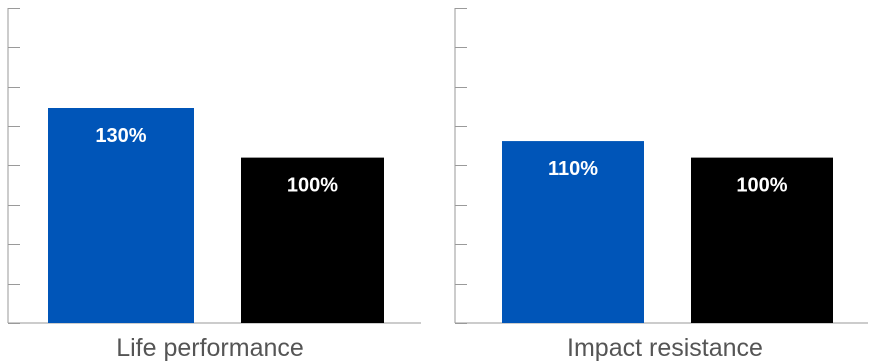 The width and height of the screenshot is (872, 362). What do you see at coordinates (573, 169) in the screenshot?
I see `bar-value-label: 110%` at bounding box center [573, 169].